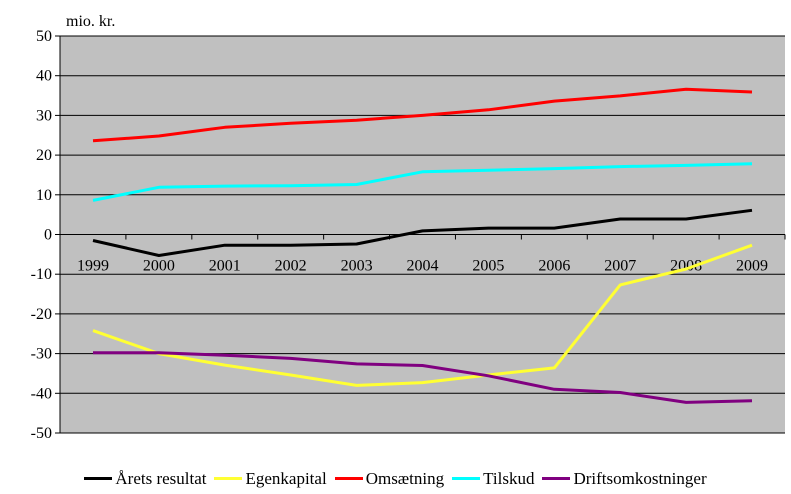  I want to click on legend-entry: Egenkapital, so click(270, 478).